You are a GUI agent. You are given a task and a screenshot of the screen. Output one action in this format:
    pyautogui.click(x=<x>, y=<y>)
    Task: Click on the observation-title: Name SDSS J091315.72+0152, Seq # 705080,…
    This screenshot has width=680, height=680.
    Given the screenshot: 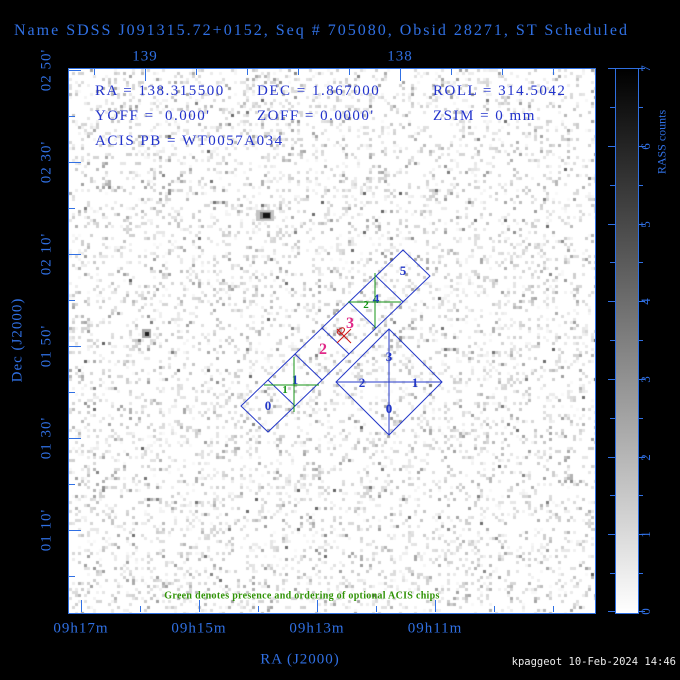 What is the action you would take?
    pyautogui.click(x=321, y=30)
    